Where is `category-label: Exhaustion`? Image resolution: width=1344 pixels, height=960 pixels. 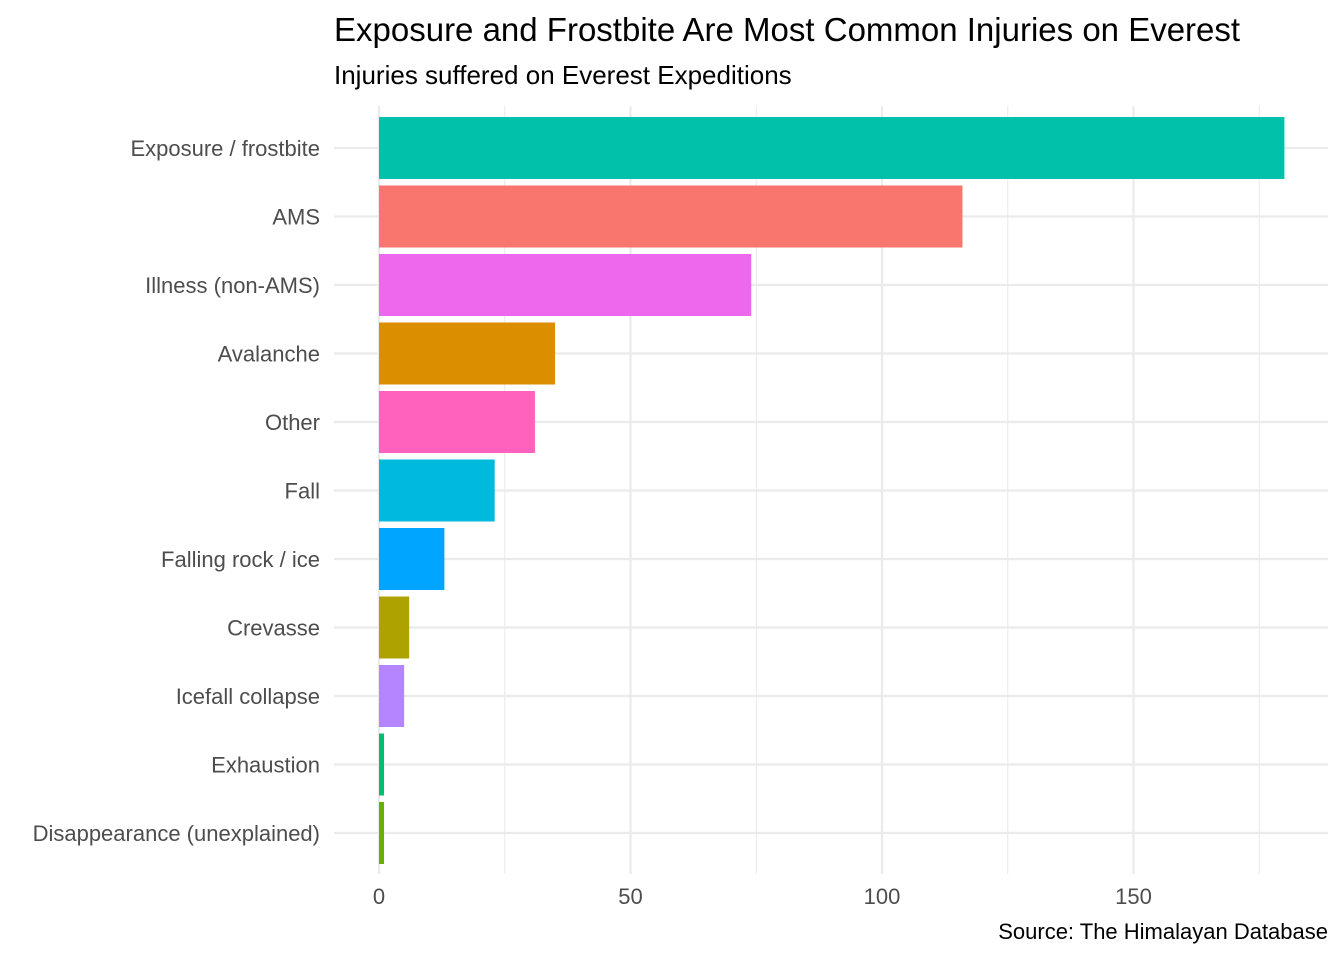 category-label: Exhaustion is located at coordinates (265, 765).